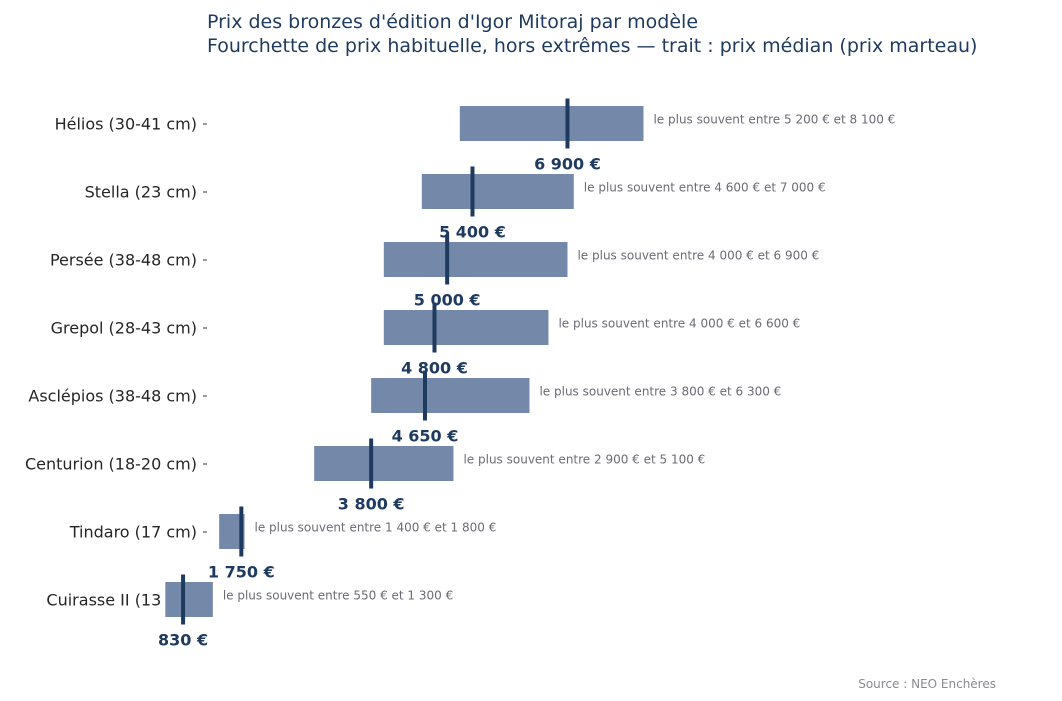  What do you see at coordinates (126, 124) in the screenshot?
I see `category-label: Hélios (30-41 cm)` at bounding box center [126, 124].